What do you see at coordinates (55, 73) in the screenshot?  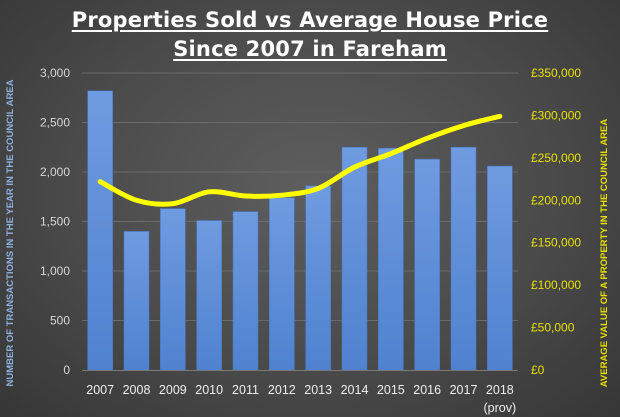 I see `left-axis-tick-label: 3,000` at bounding box center [55, 73].